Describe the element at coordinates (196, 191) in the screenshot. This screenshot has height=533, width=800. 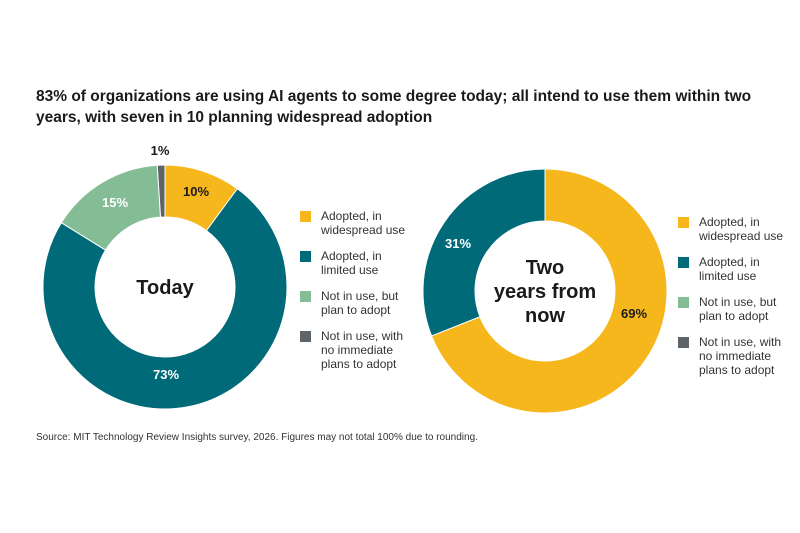
I see `slice-label-widespread: 10%` at that location.